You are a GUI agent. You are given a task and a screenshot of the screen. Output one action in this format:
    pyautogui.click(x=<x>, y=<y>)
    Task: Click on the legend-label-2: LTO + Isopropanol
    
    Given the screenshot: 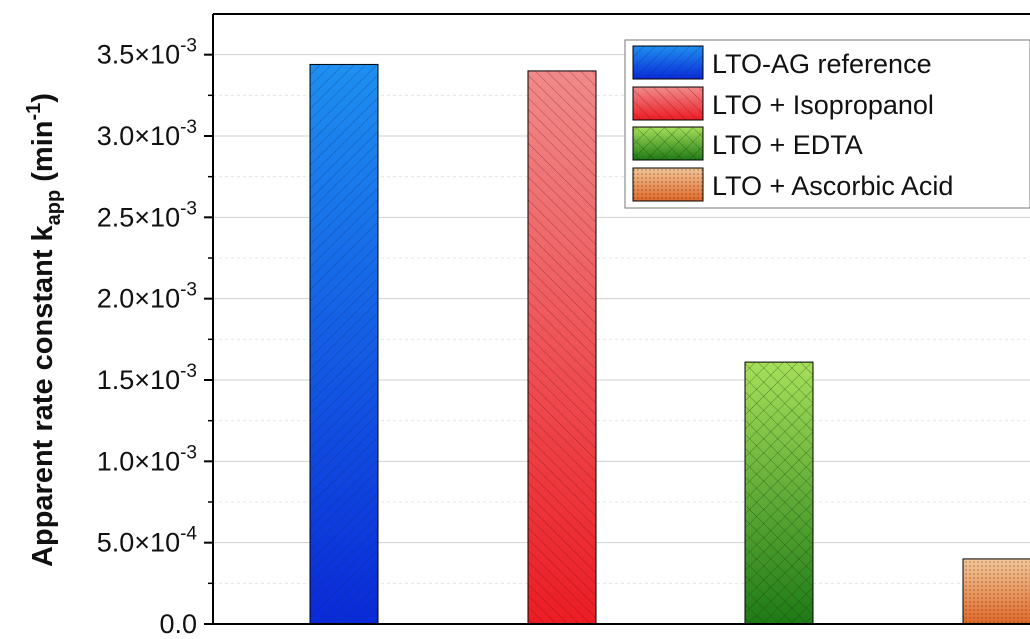 What is the action you would take?
    pyautogui.click(x=823, y=105)
    